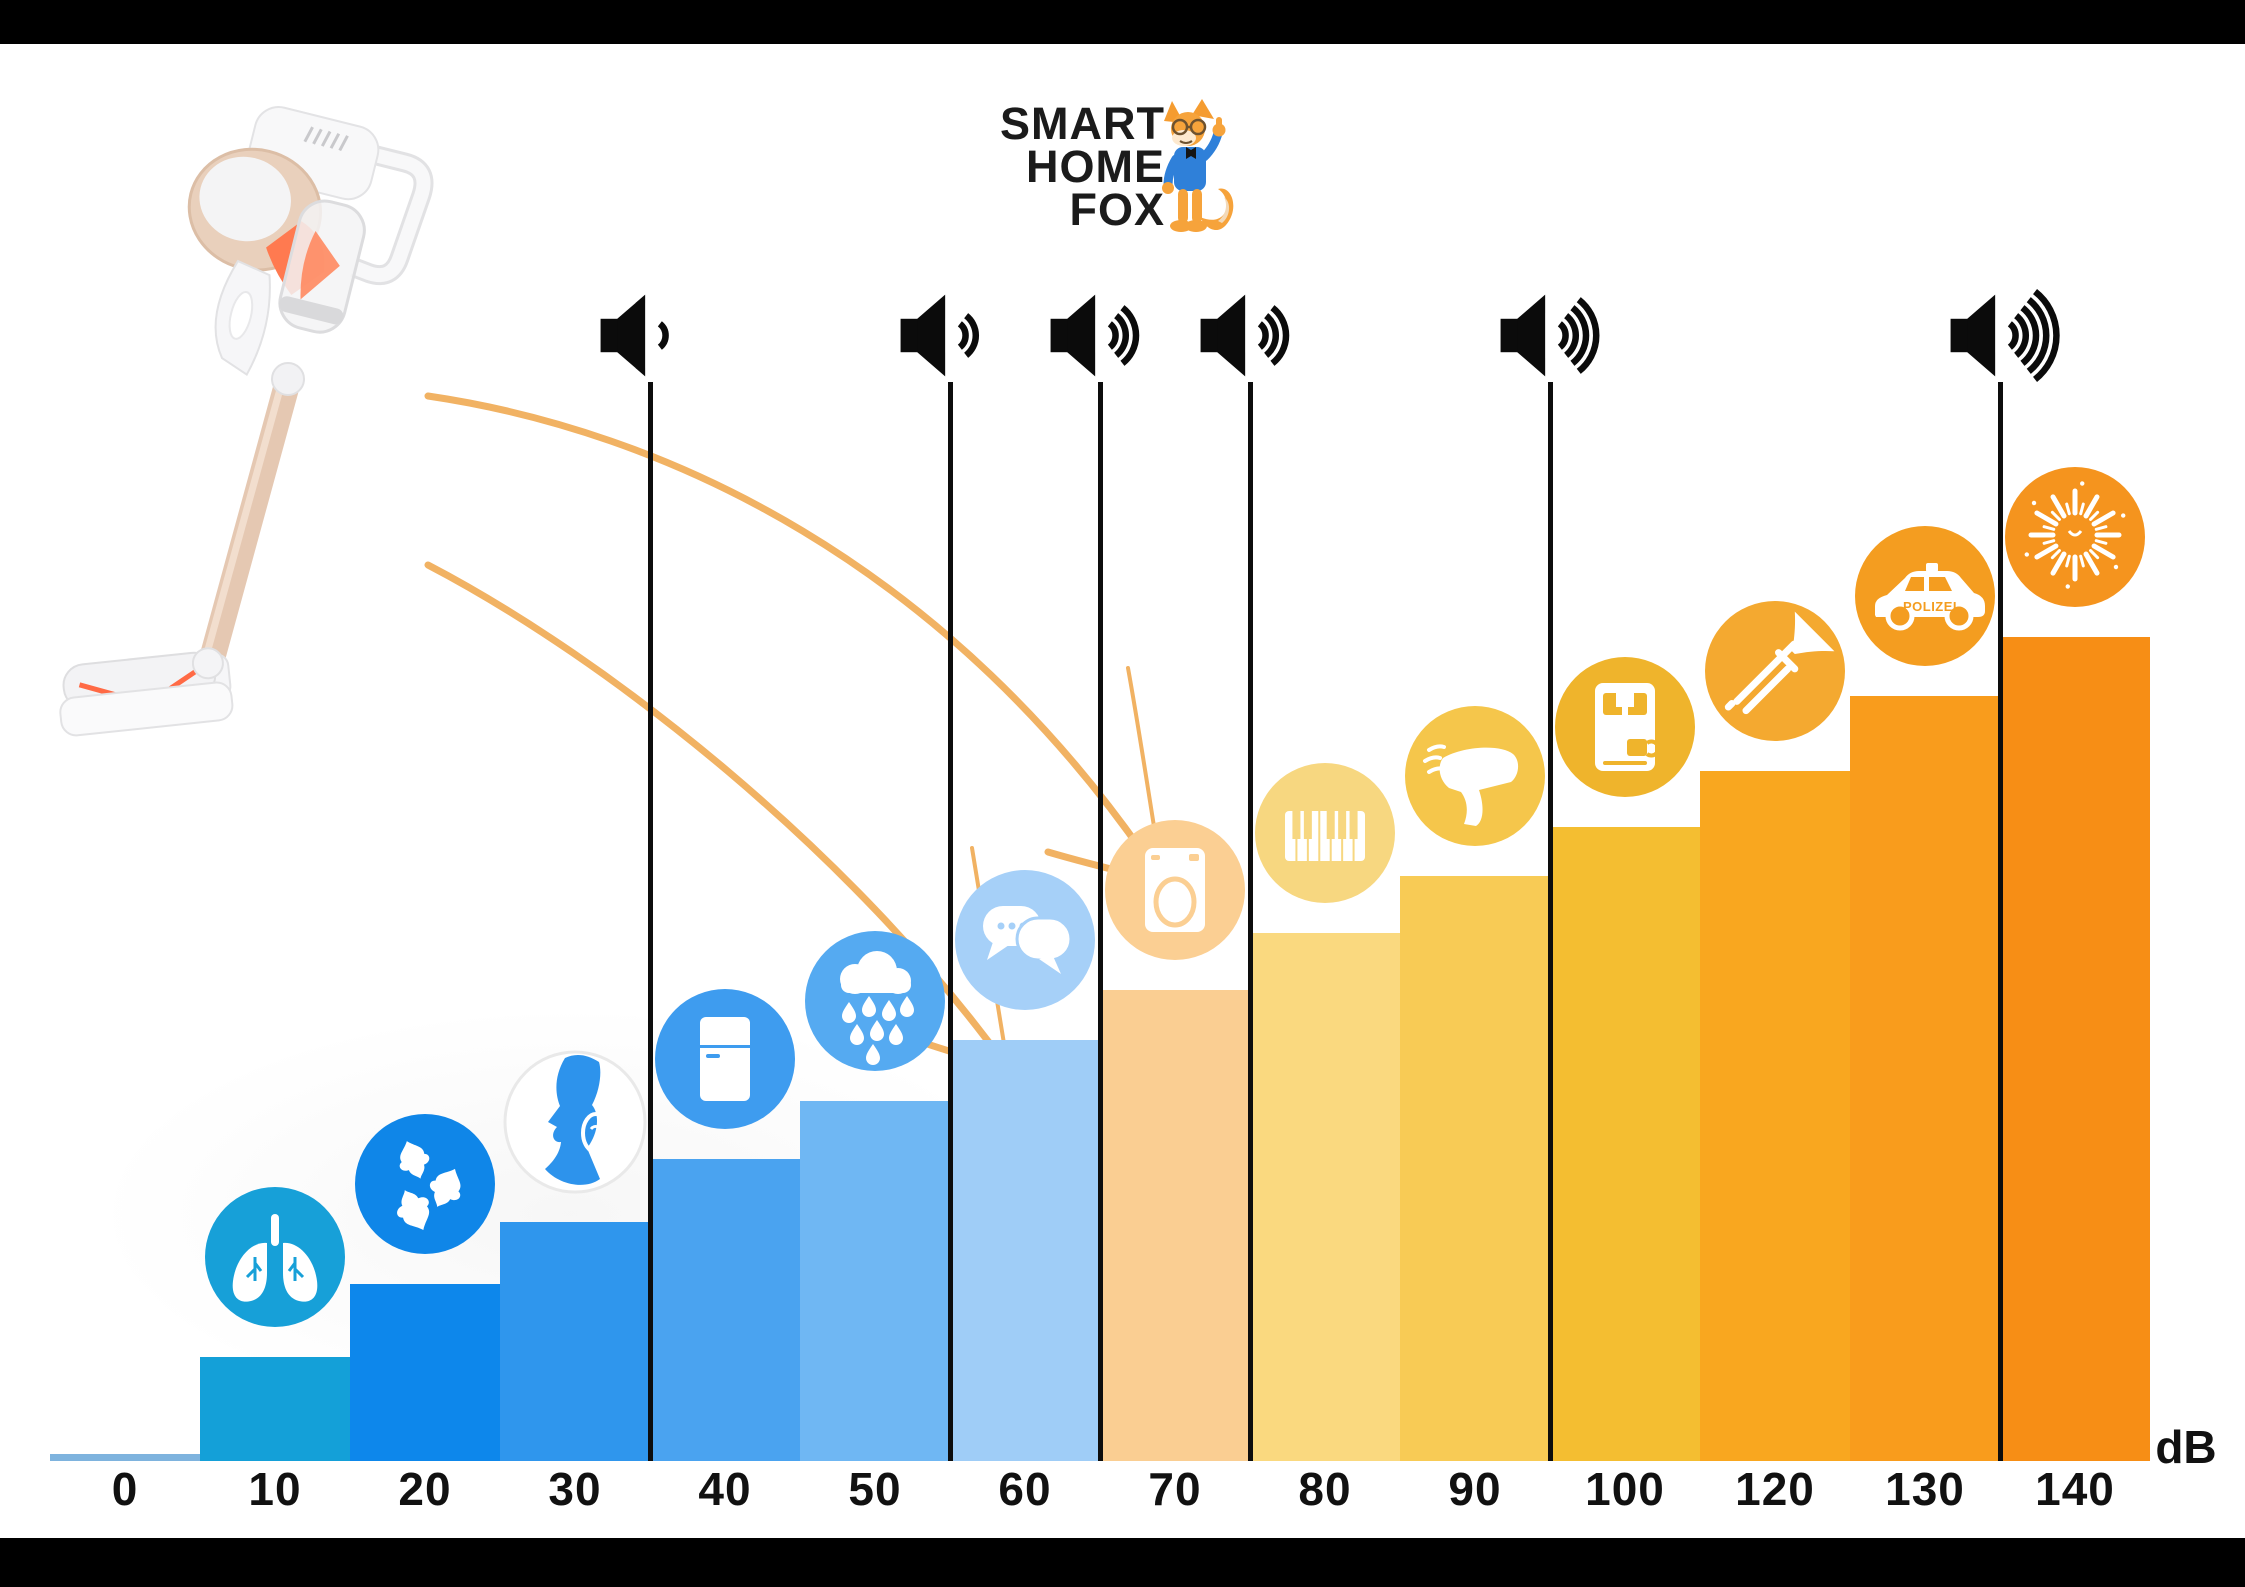  Describe the element at coordinates (2000, 921) in the screenshot. I see `threshold-line-135db` at that location.